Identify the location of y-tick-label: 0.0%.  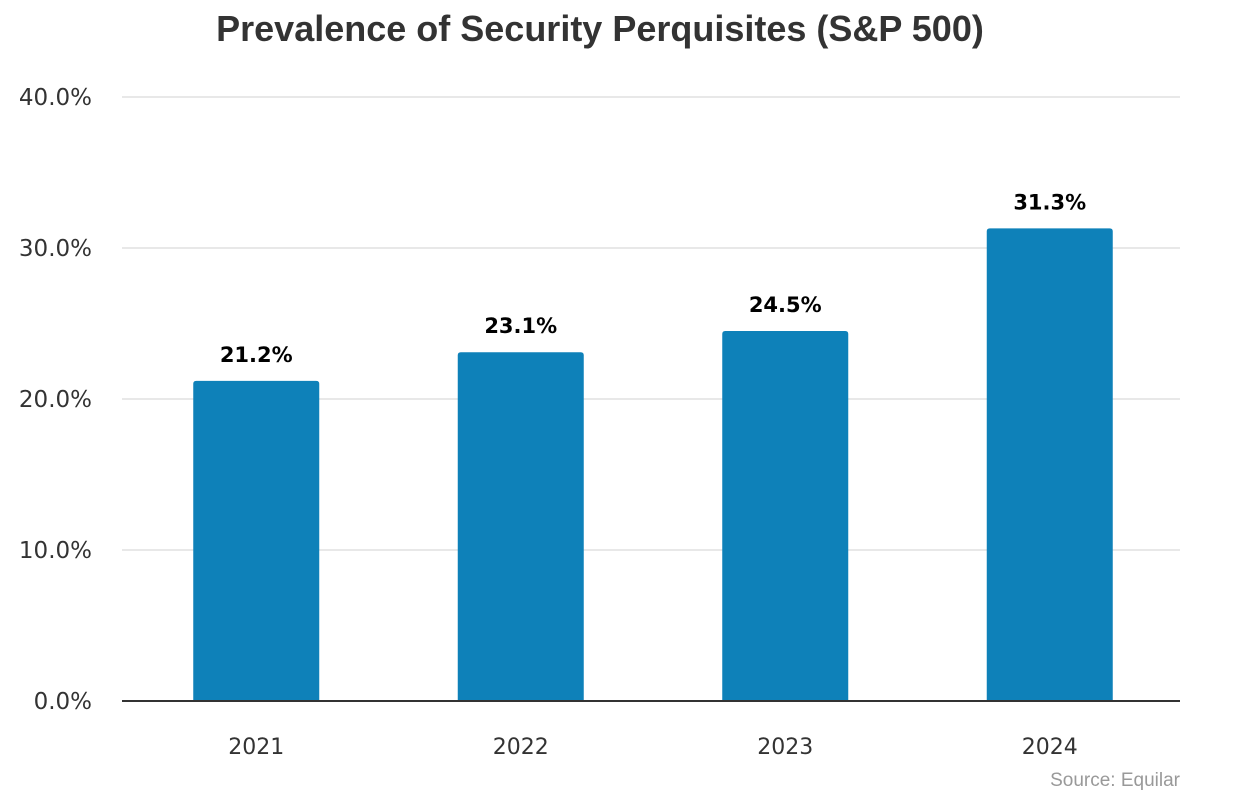
(63, 702).